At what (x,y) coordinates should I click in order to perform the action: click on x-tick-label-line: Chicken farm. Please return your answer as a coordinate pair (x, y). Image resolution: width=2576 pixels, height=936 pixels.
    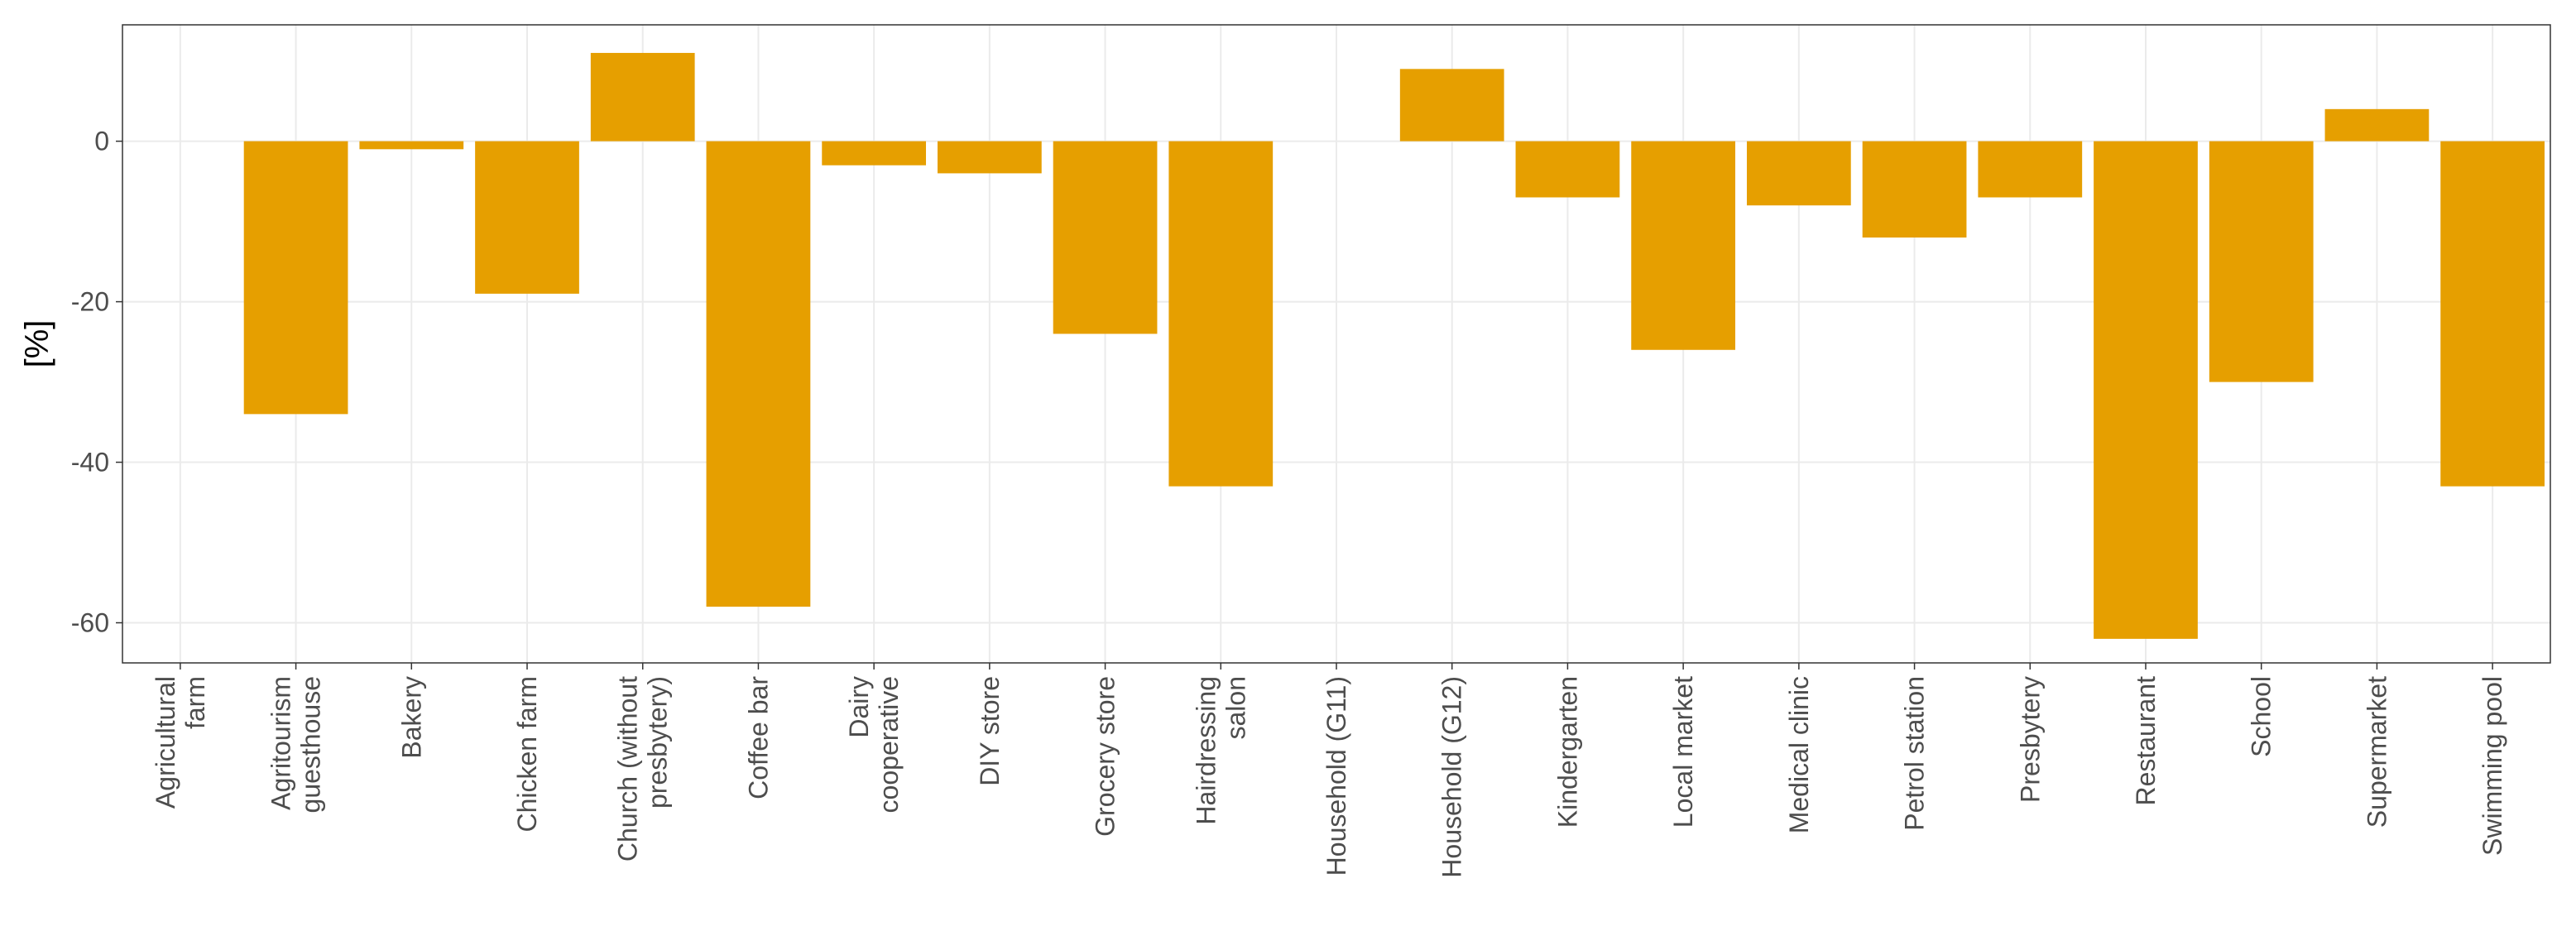
    Looking at the image, I should click on (527, 754).